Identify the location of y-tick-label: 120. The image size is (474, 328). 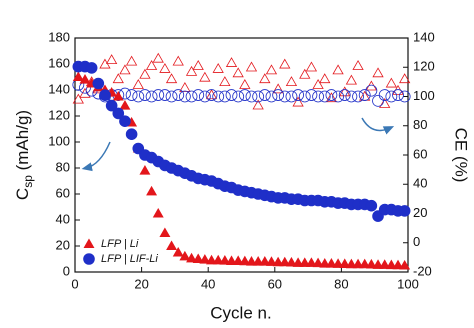
(59, 114).